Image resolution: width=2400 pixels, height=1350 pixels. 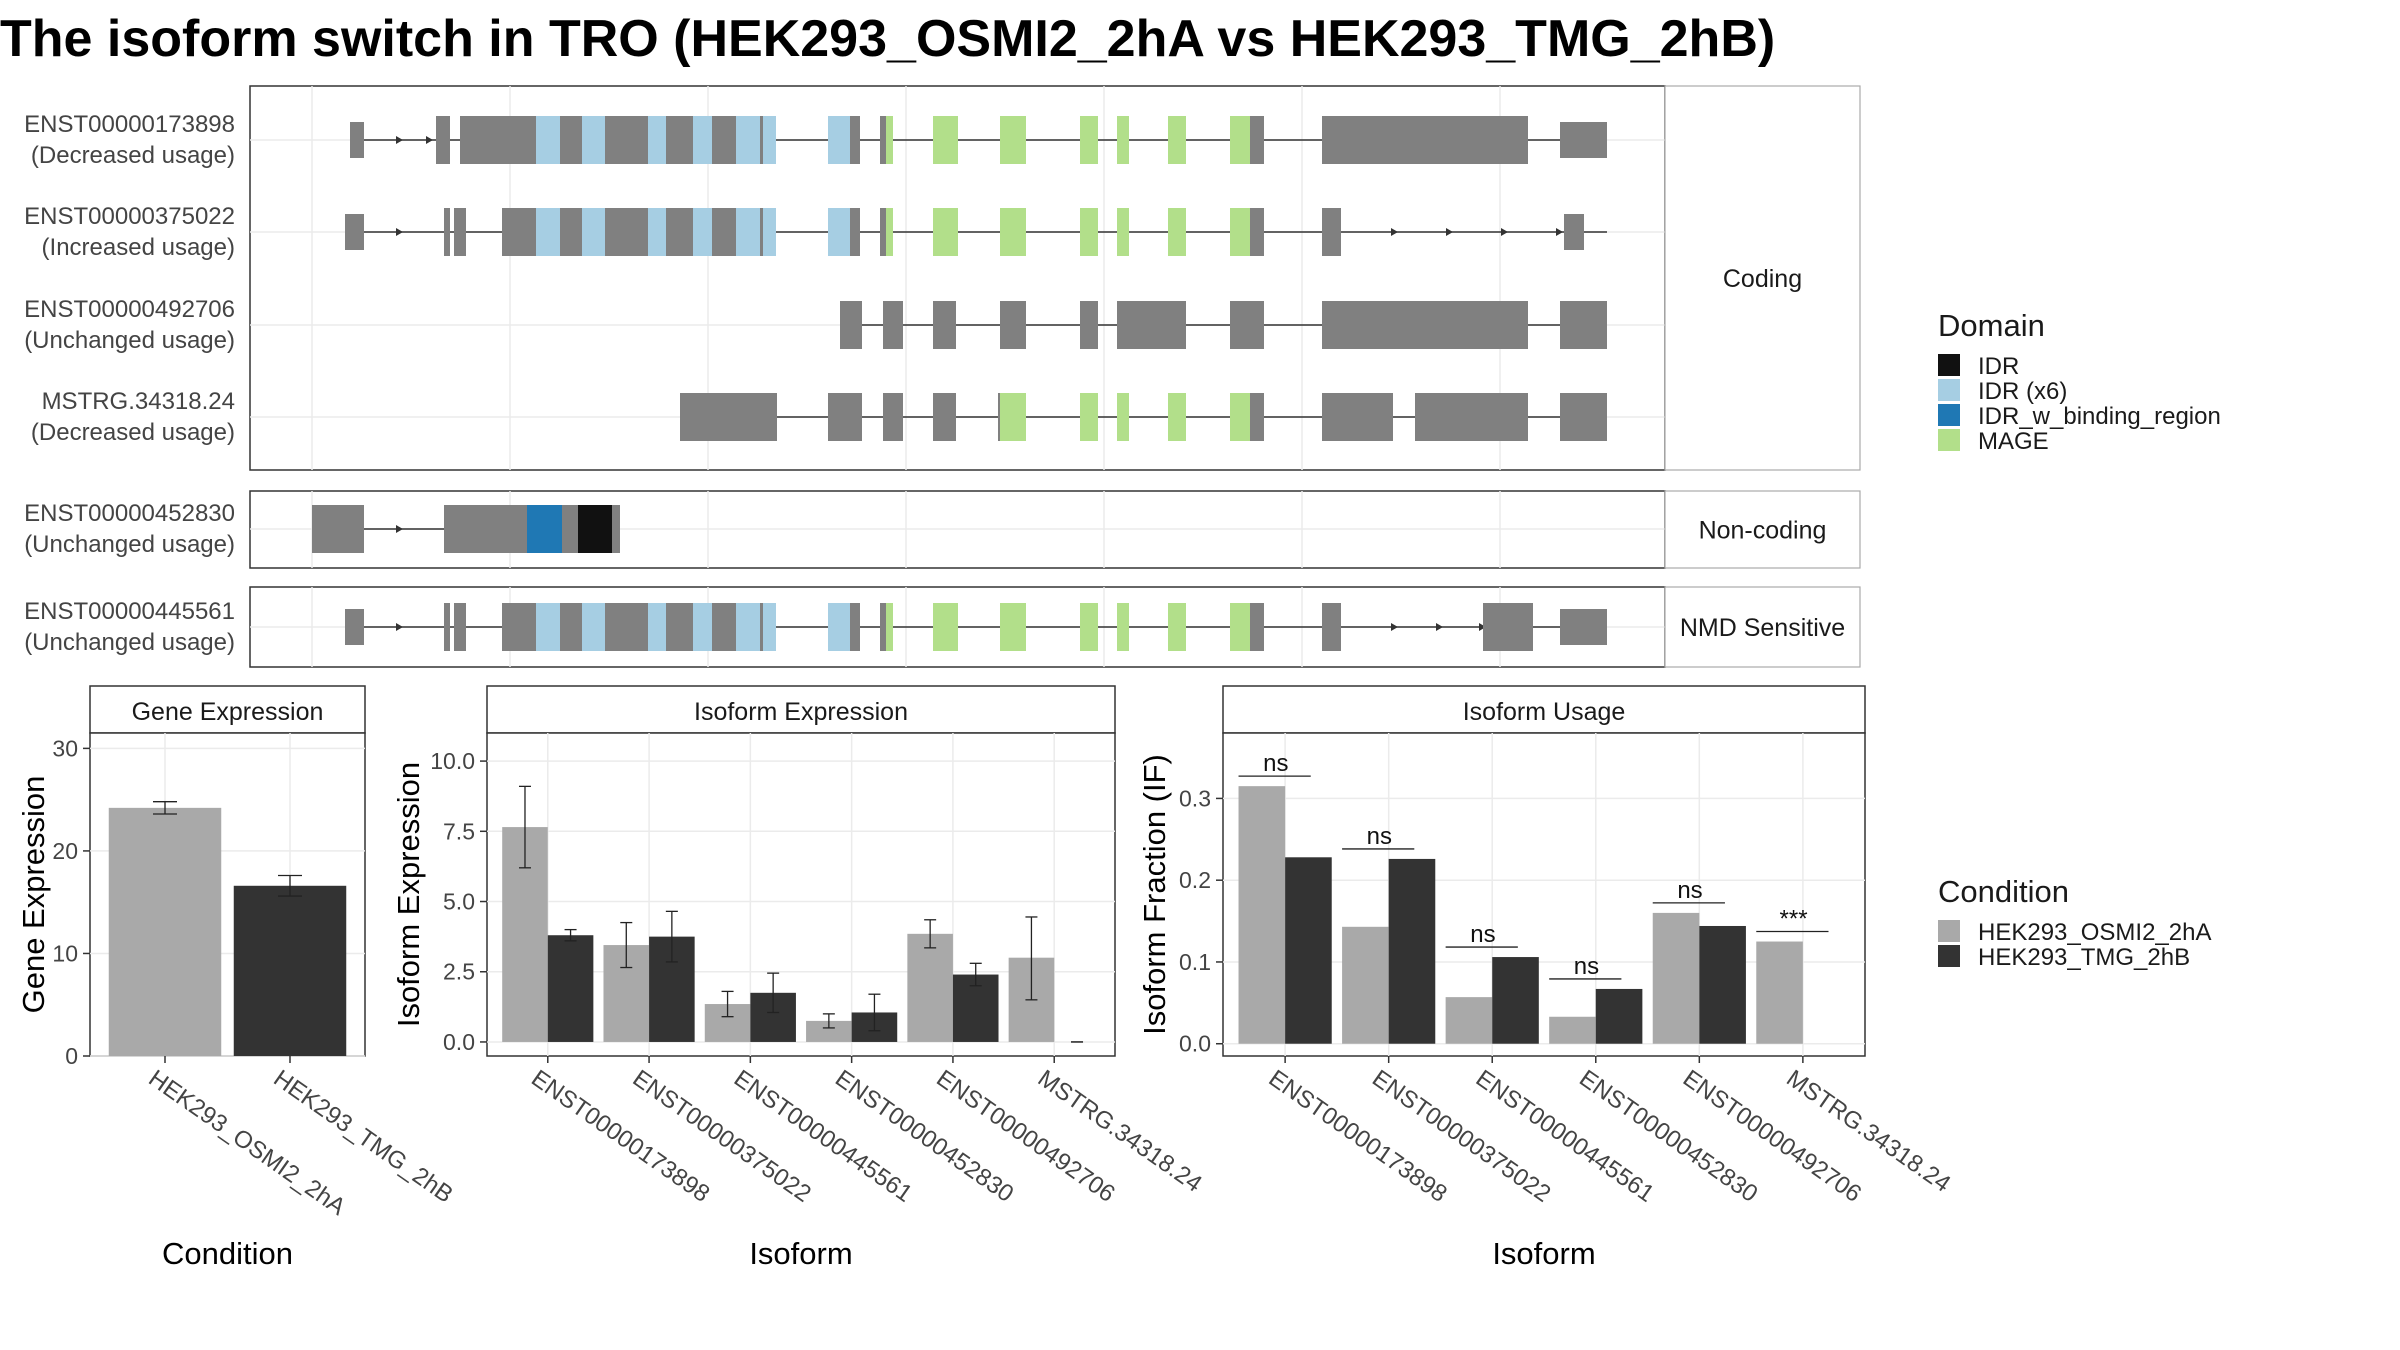 I want to click on legend-label: IDR_w_binding_region, so click(x=2099, y=416).